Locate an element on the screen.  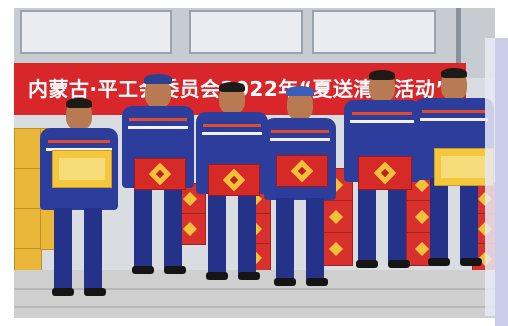
pole is located at coordinates (458, 38).